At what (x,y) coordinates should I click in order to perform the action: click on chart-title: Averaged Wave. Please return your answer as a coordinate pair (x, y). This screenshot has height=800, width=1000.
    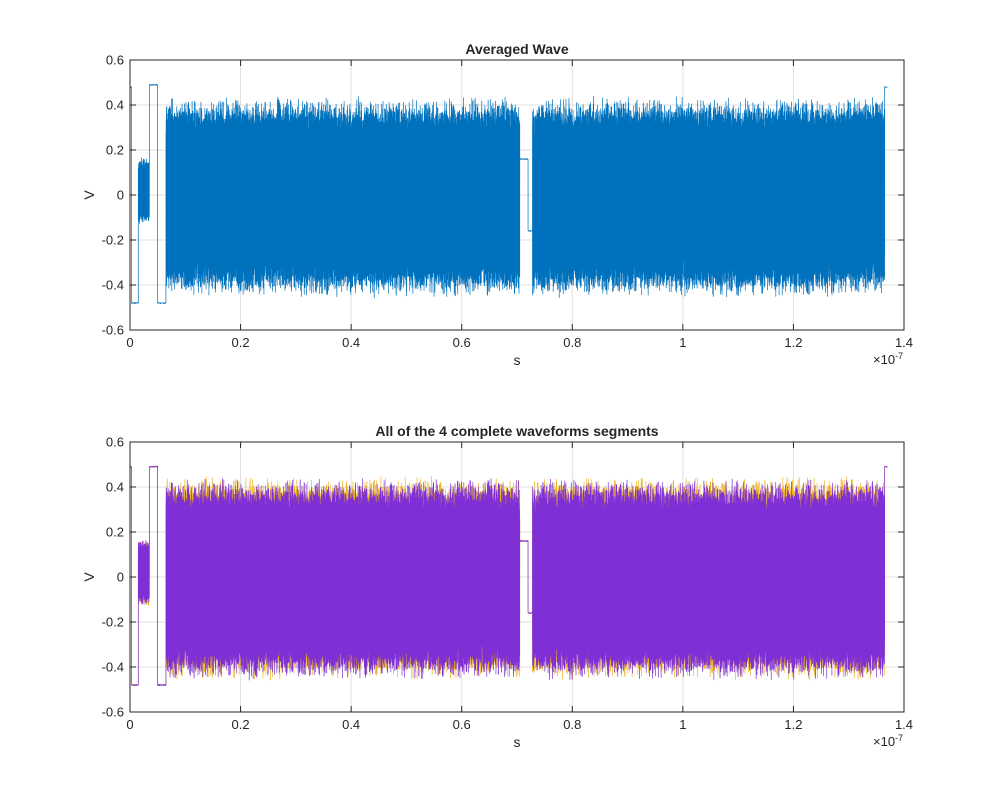
    Looking at the image, I should click on (516, 49).